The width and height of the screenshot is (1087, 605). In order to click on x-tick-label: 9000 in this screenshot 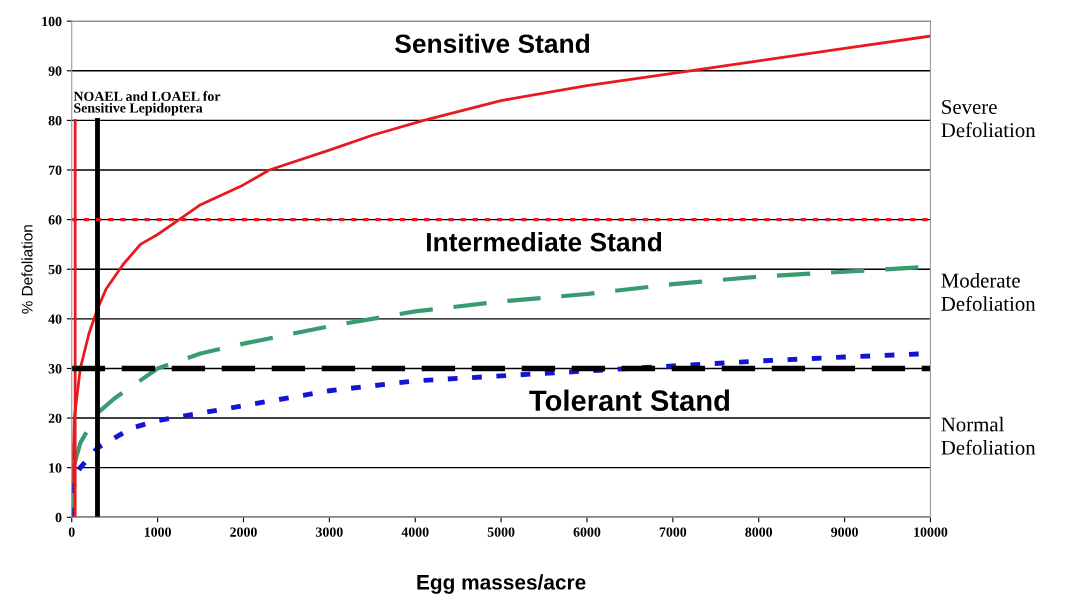, I will do `click(844, 532)`.